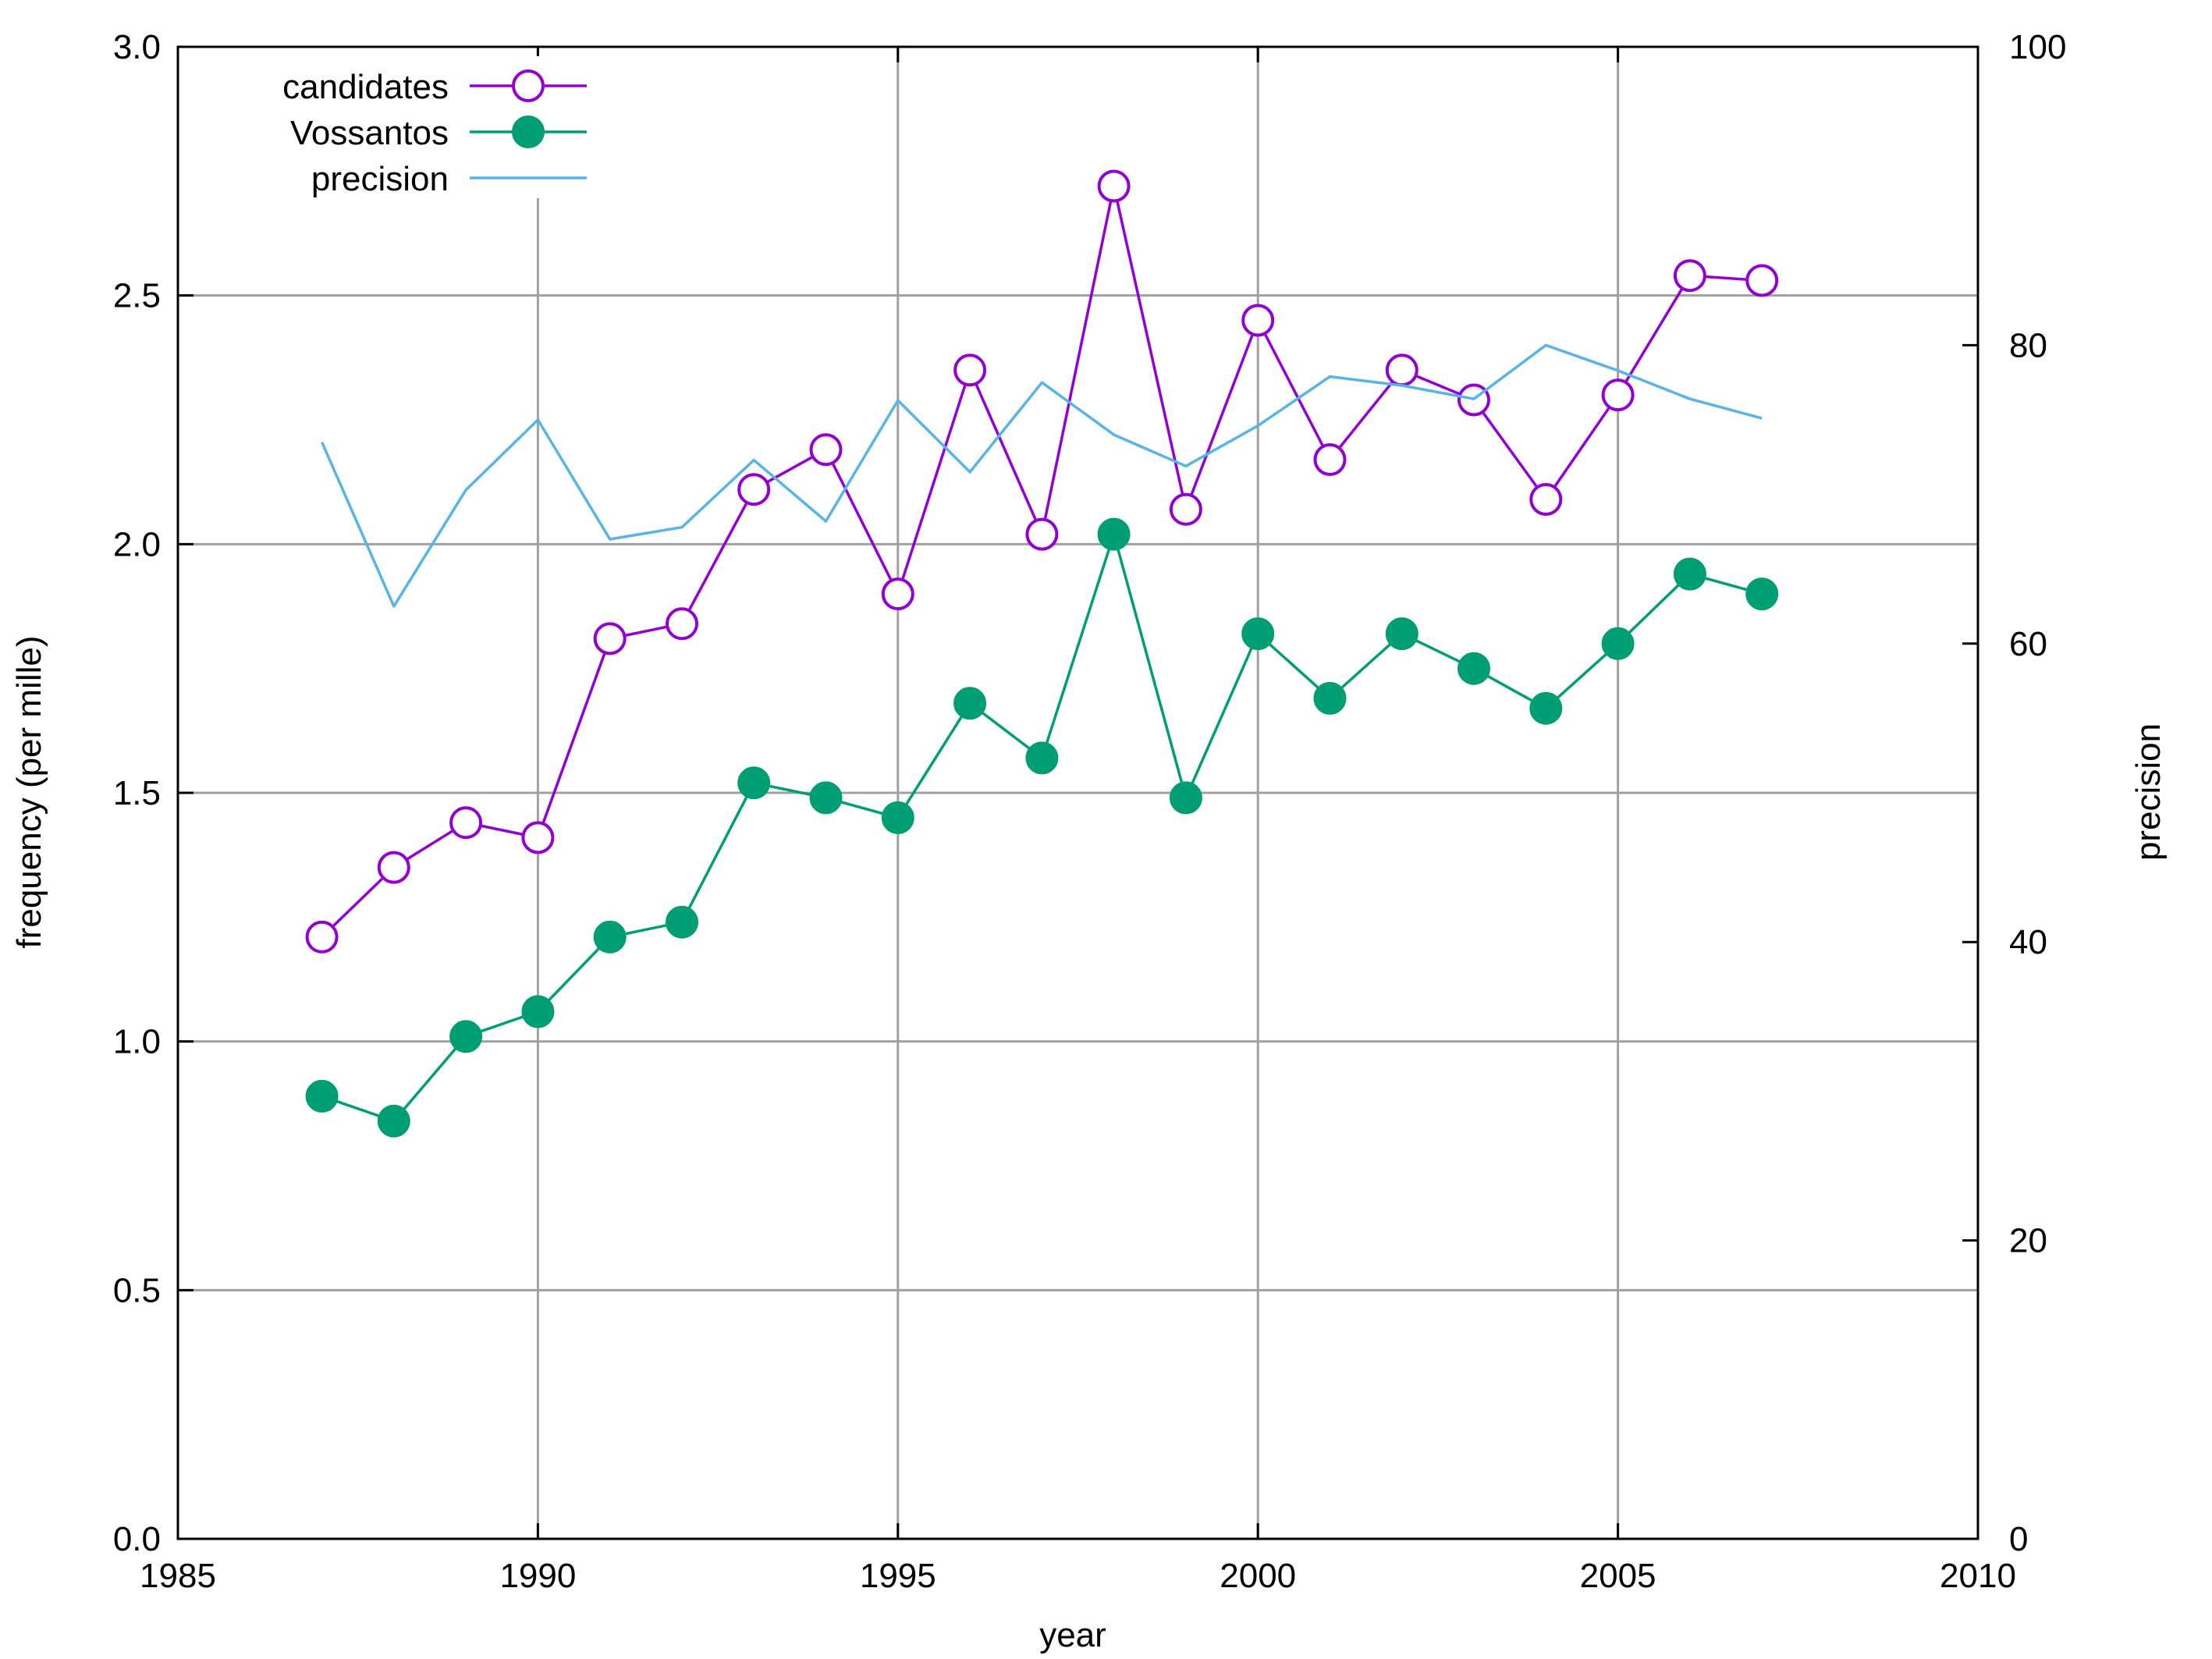  What do you see at coordinates (137, 296) in the screenshot?
I see `y-tick-label: 2.5` at bounding box center [137, 296].